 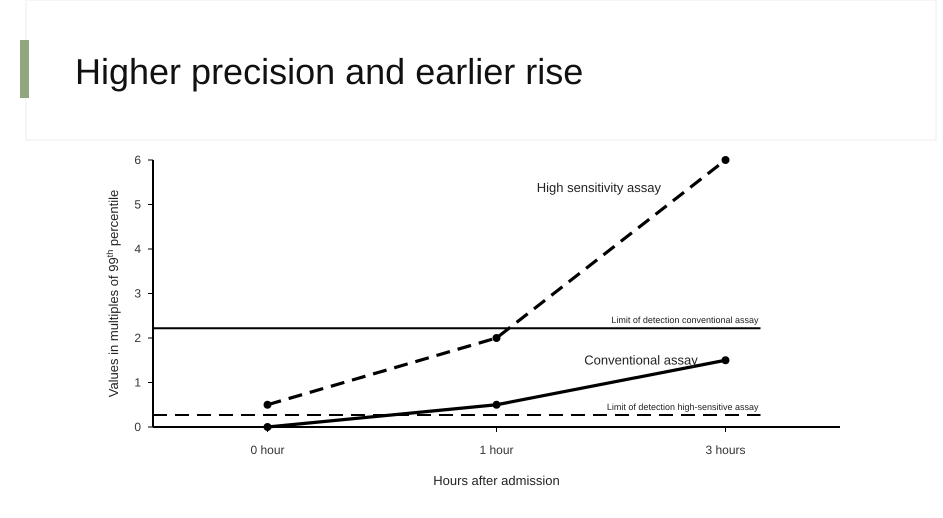 I want to click on x-tick-label: 1 hour, so click(x=496, y=450).